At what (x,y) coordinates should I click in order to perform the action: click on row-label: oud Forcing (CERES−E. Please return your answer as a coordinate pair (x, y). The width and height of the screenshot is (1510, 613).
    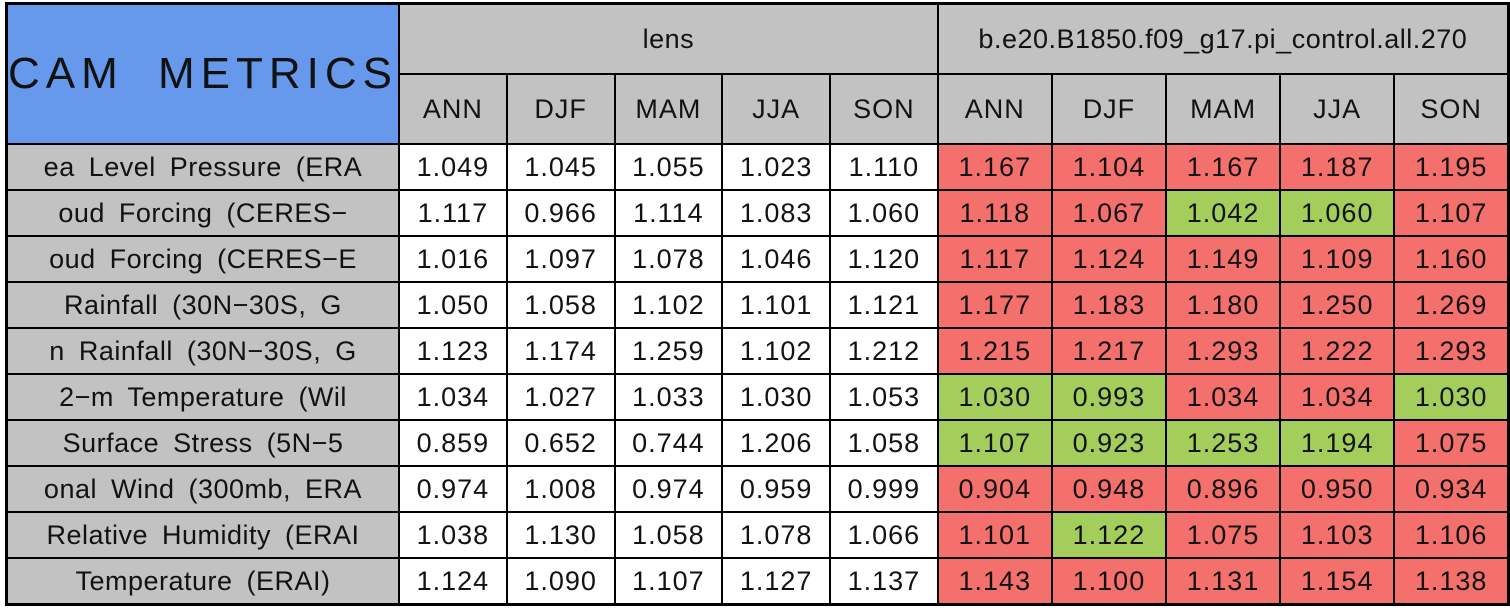
    Looking at the image, I should click on (202, 259).